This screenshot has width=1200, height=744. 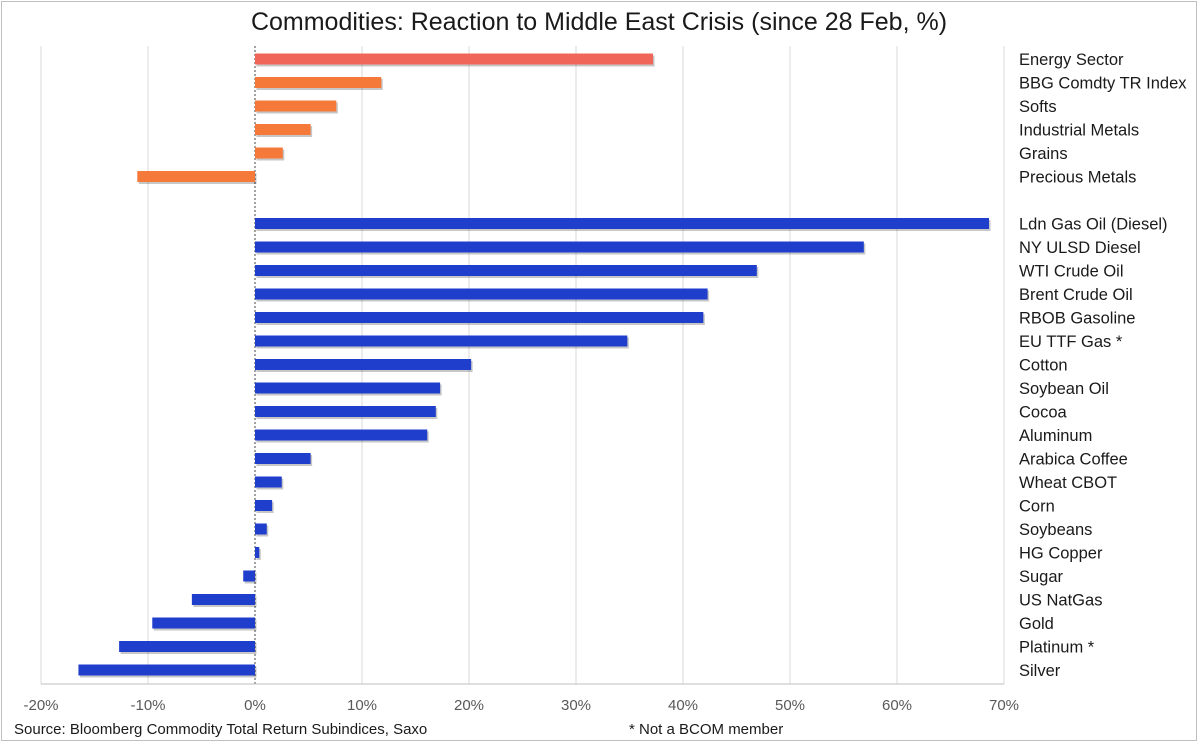 I want to click on bar-eu-ttf-gas, so click(x=441, y=341).